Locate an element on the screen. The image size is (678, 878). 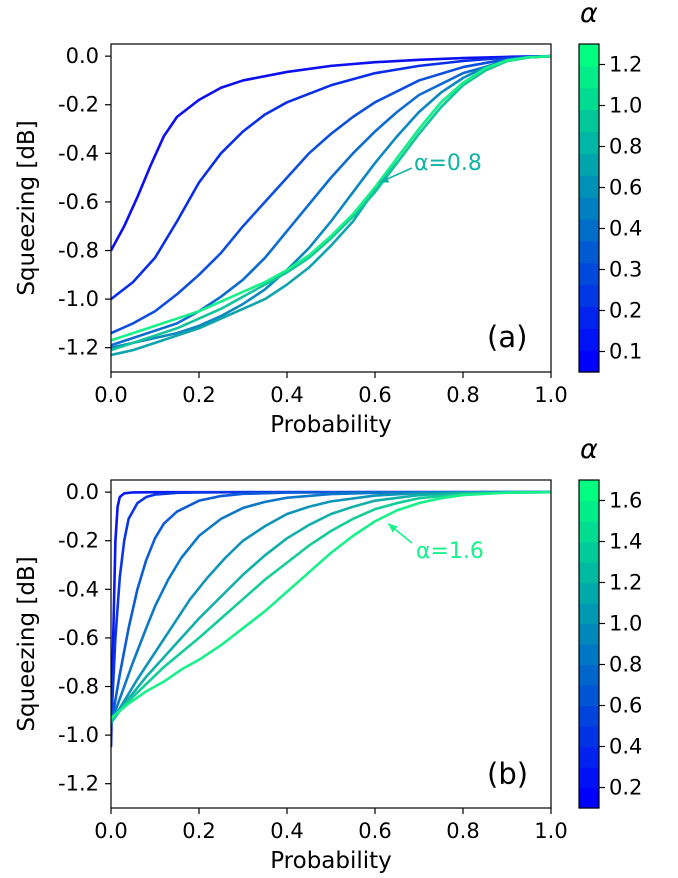
panel-label: (a) is located at coordinates (507, 337).